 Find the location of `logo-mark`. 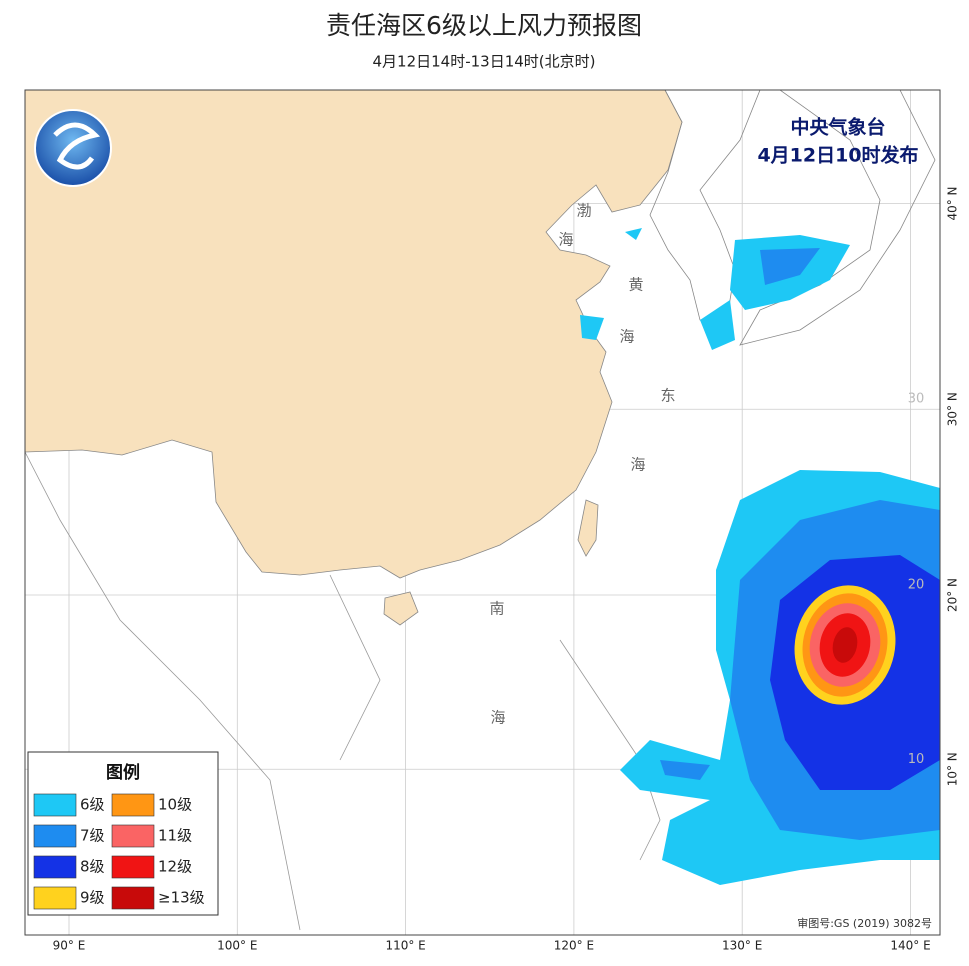

logo-mark is located at coordinates (77, 146).